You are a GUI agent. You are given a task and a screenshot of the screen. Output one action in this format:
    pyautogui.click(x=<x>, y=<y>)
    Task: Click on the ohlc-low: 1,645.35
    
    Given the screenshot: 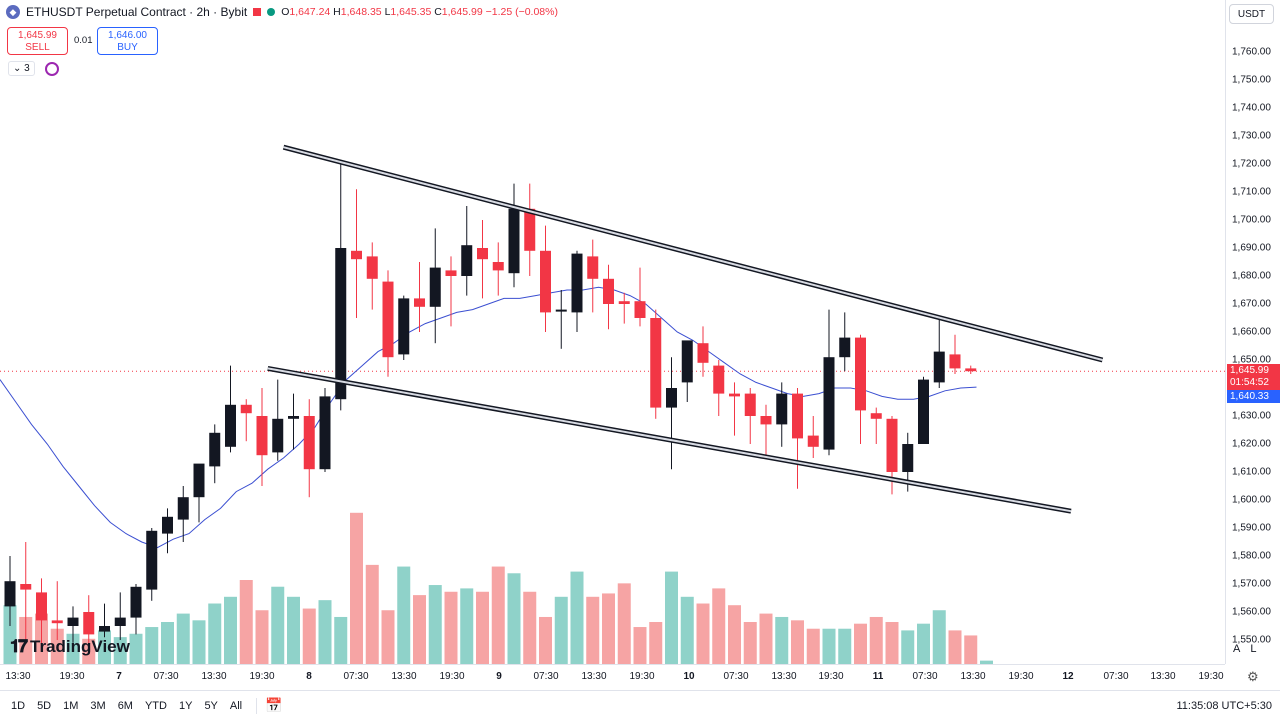 What is the action you would take?
    pyautogui.click(x=411, y=12)
    